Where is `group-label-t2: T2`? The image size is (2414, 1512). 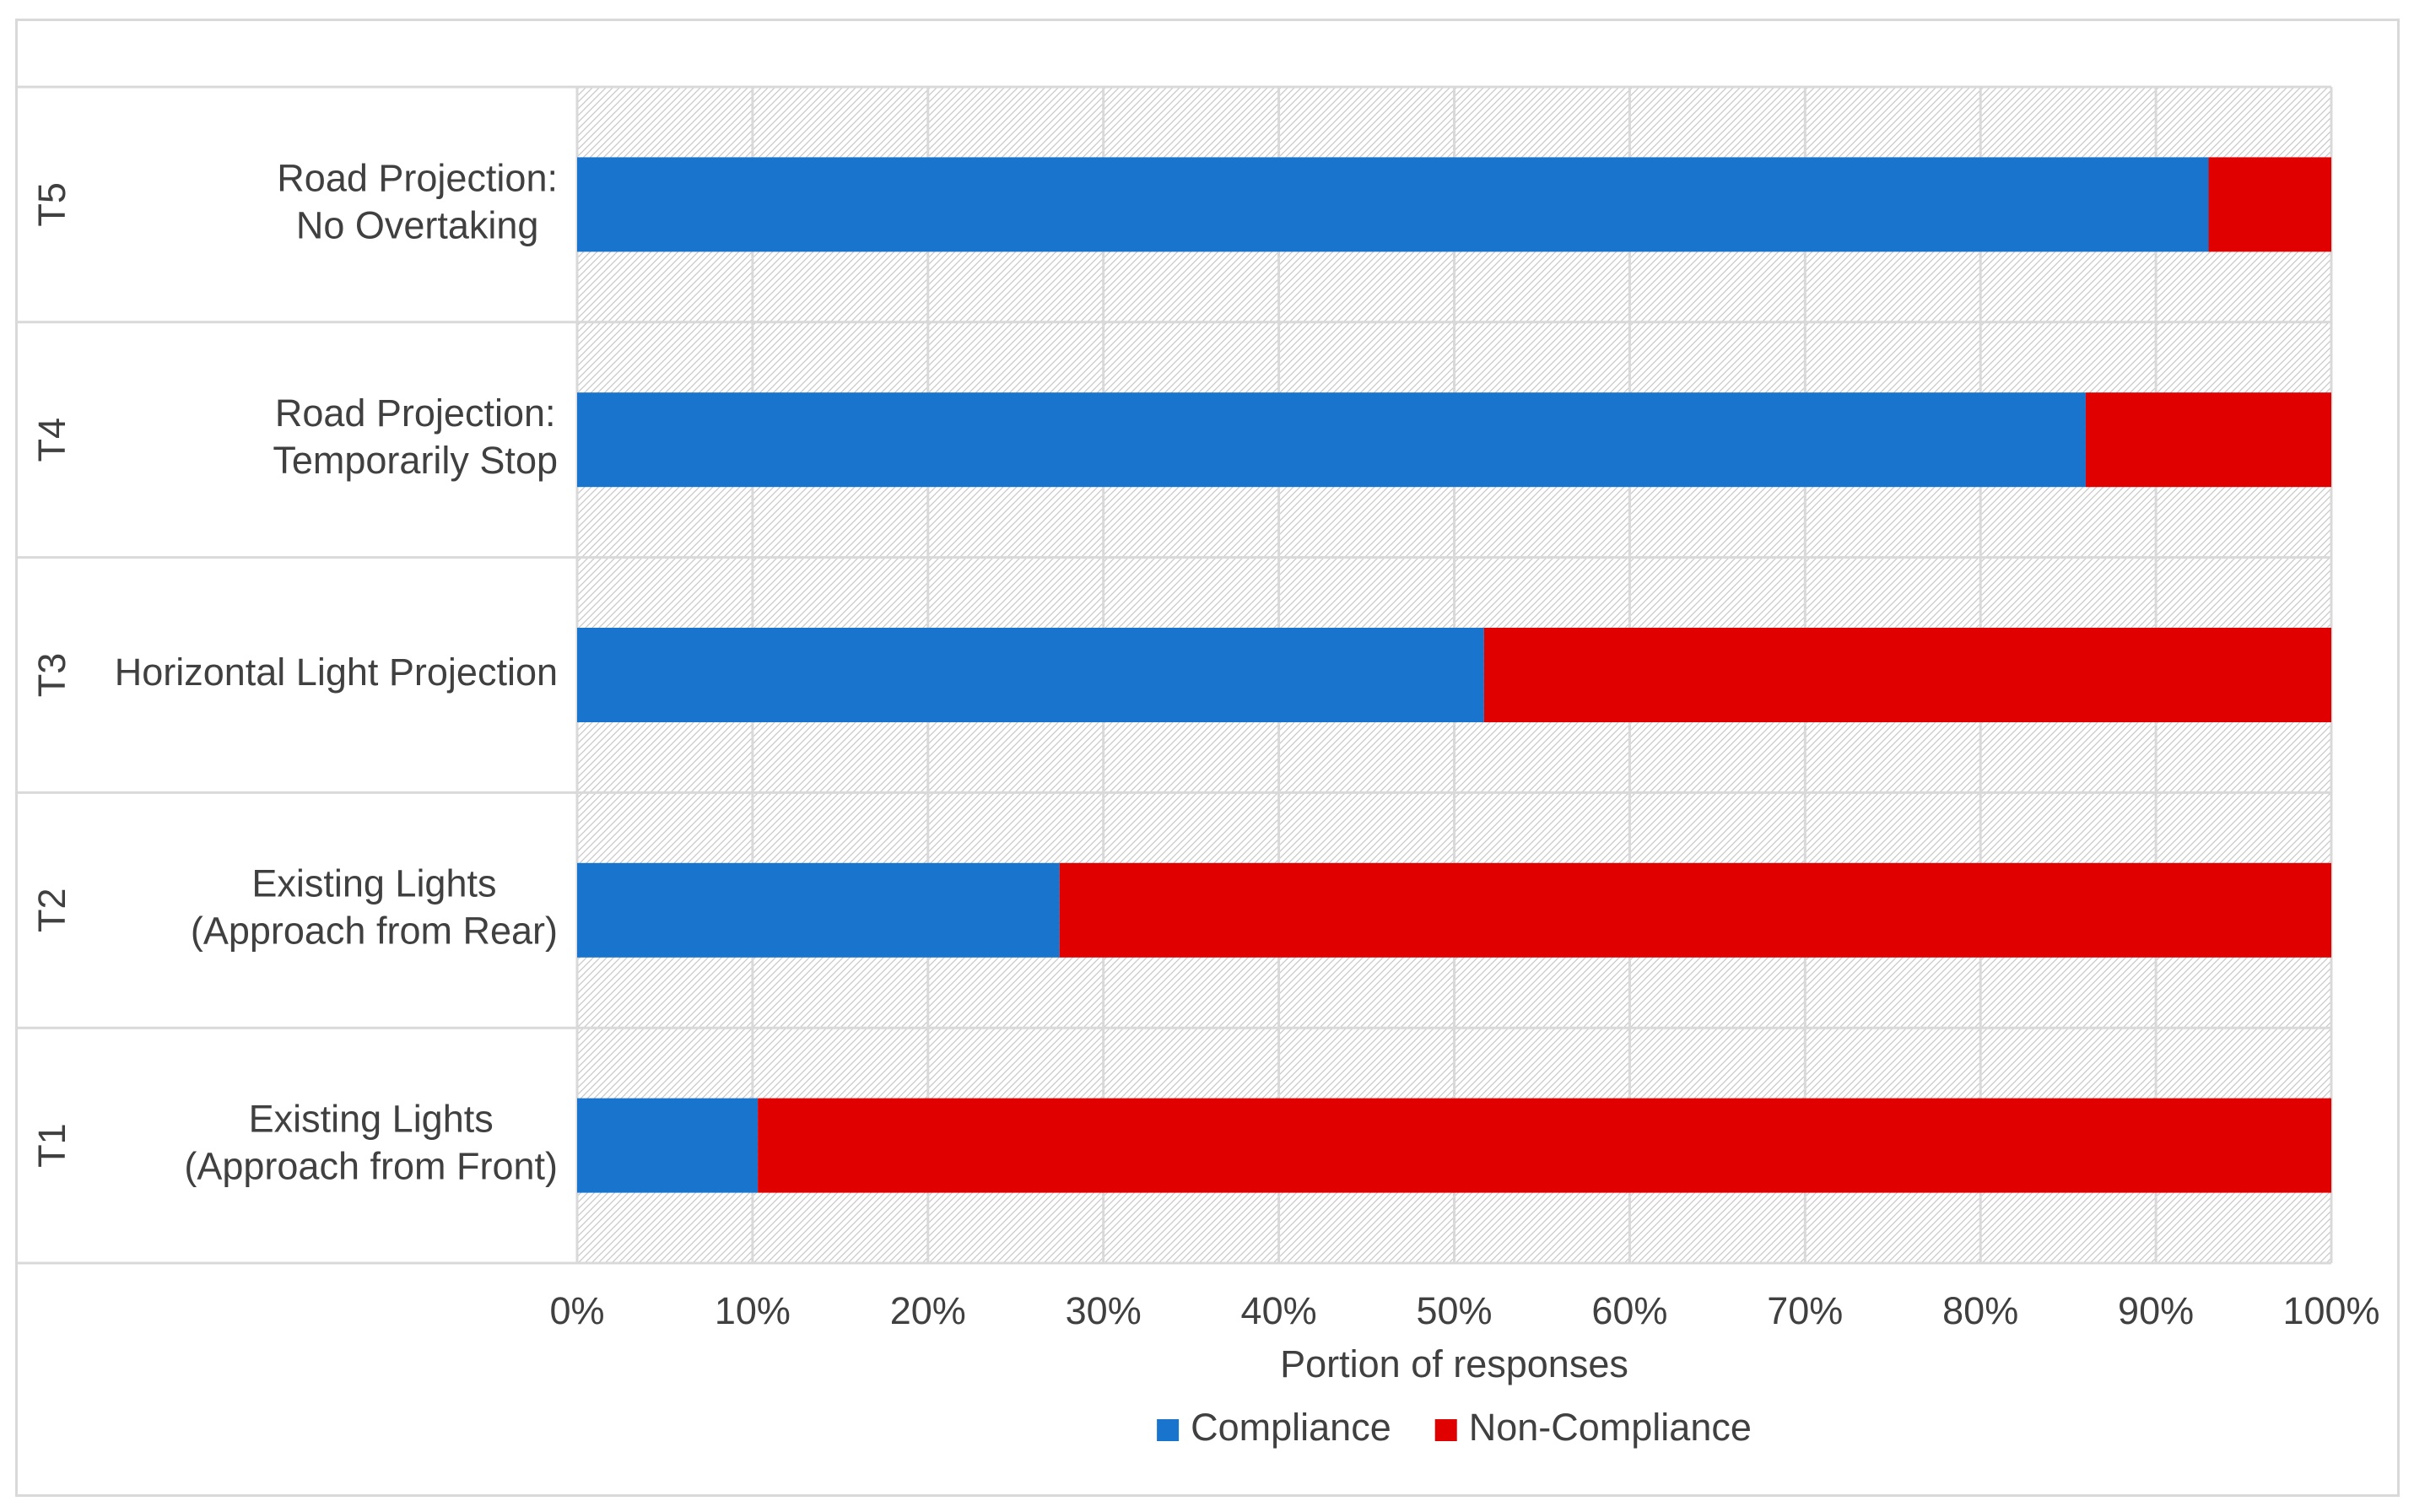
group-label-t2: T2 is located at coordinates (51, 910).